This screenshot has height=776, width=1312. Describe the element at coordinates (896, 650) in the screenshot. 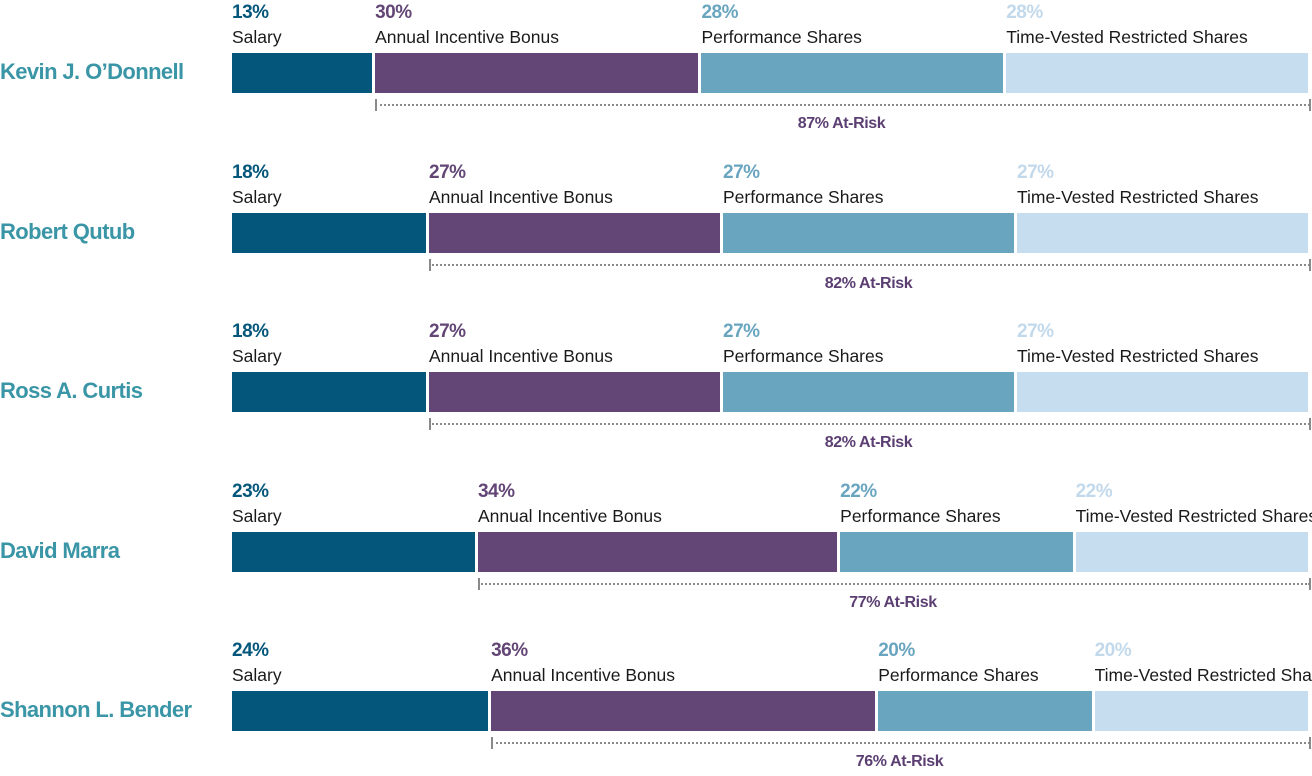

I see `percent-label-performance: 20%` at that location.